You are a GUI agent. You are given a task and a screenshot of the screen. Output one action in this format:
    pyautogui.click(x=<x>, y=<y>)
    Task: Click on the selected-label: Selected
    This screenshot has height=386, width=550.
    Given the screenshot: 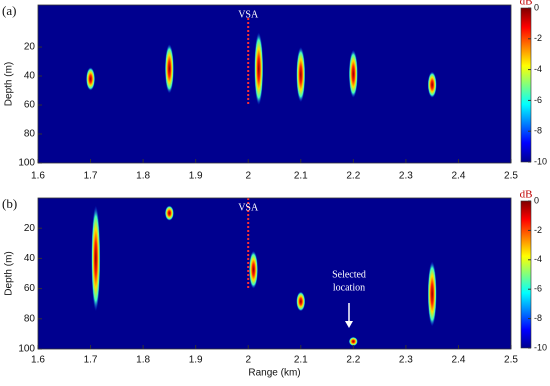 What is the action you would take?
    pyautogui.click(x=349, y=274)
    